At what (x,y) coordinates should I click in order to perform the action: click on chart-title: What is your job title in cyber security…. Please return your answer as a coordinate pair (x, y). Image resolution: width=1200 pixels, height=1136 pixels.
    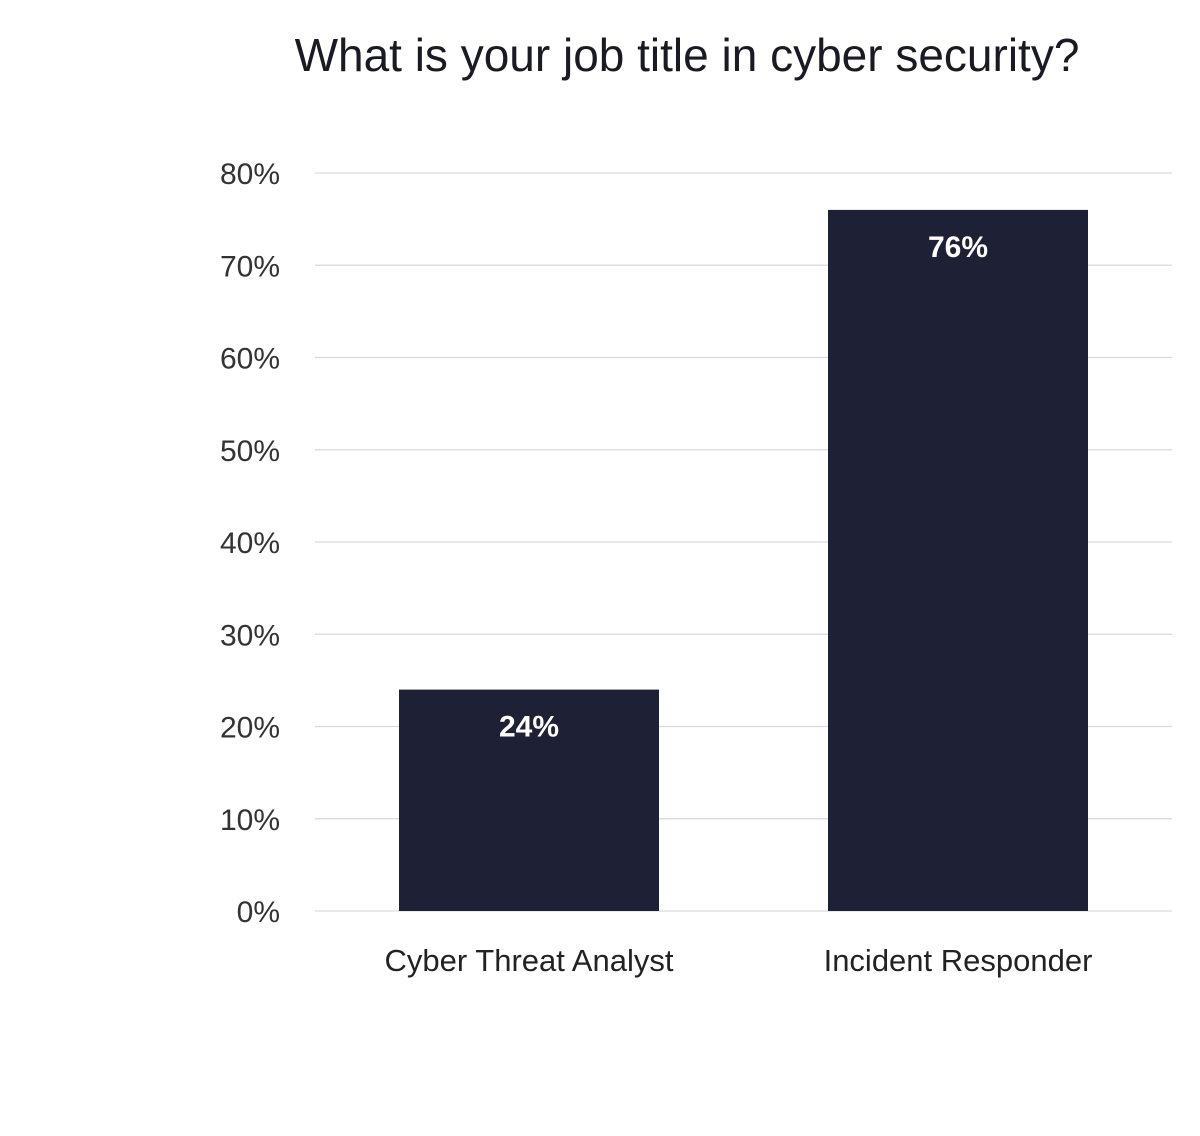
    Looking at the image, I should click on (687, 55).